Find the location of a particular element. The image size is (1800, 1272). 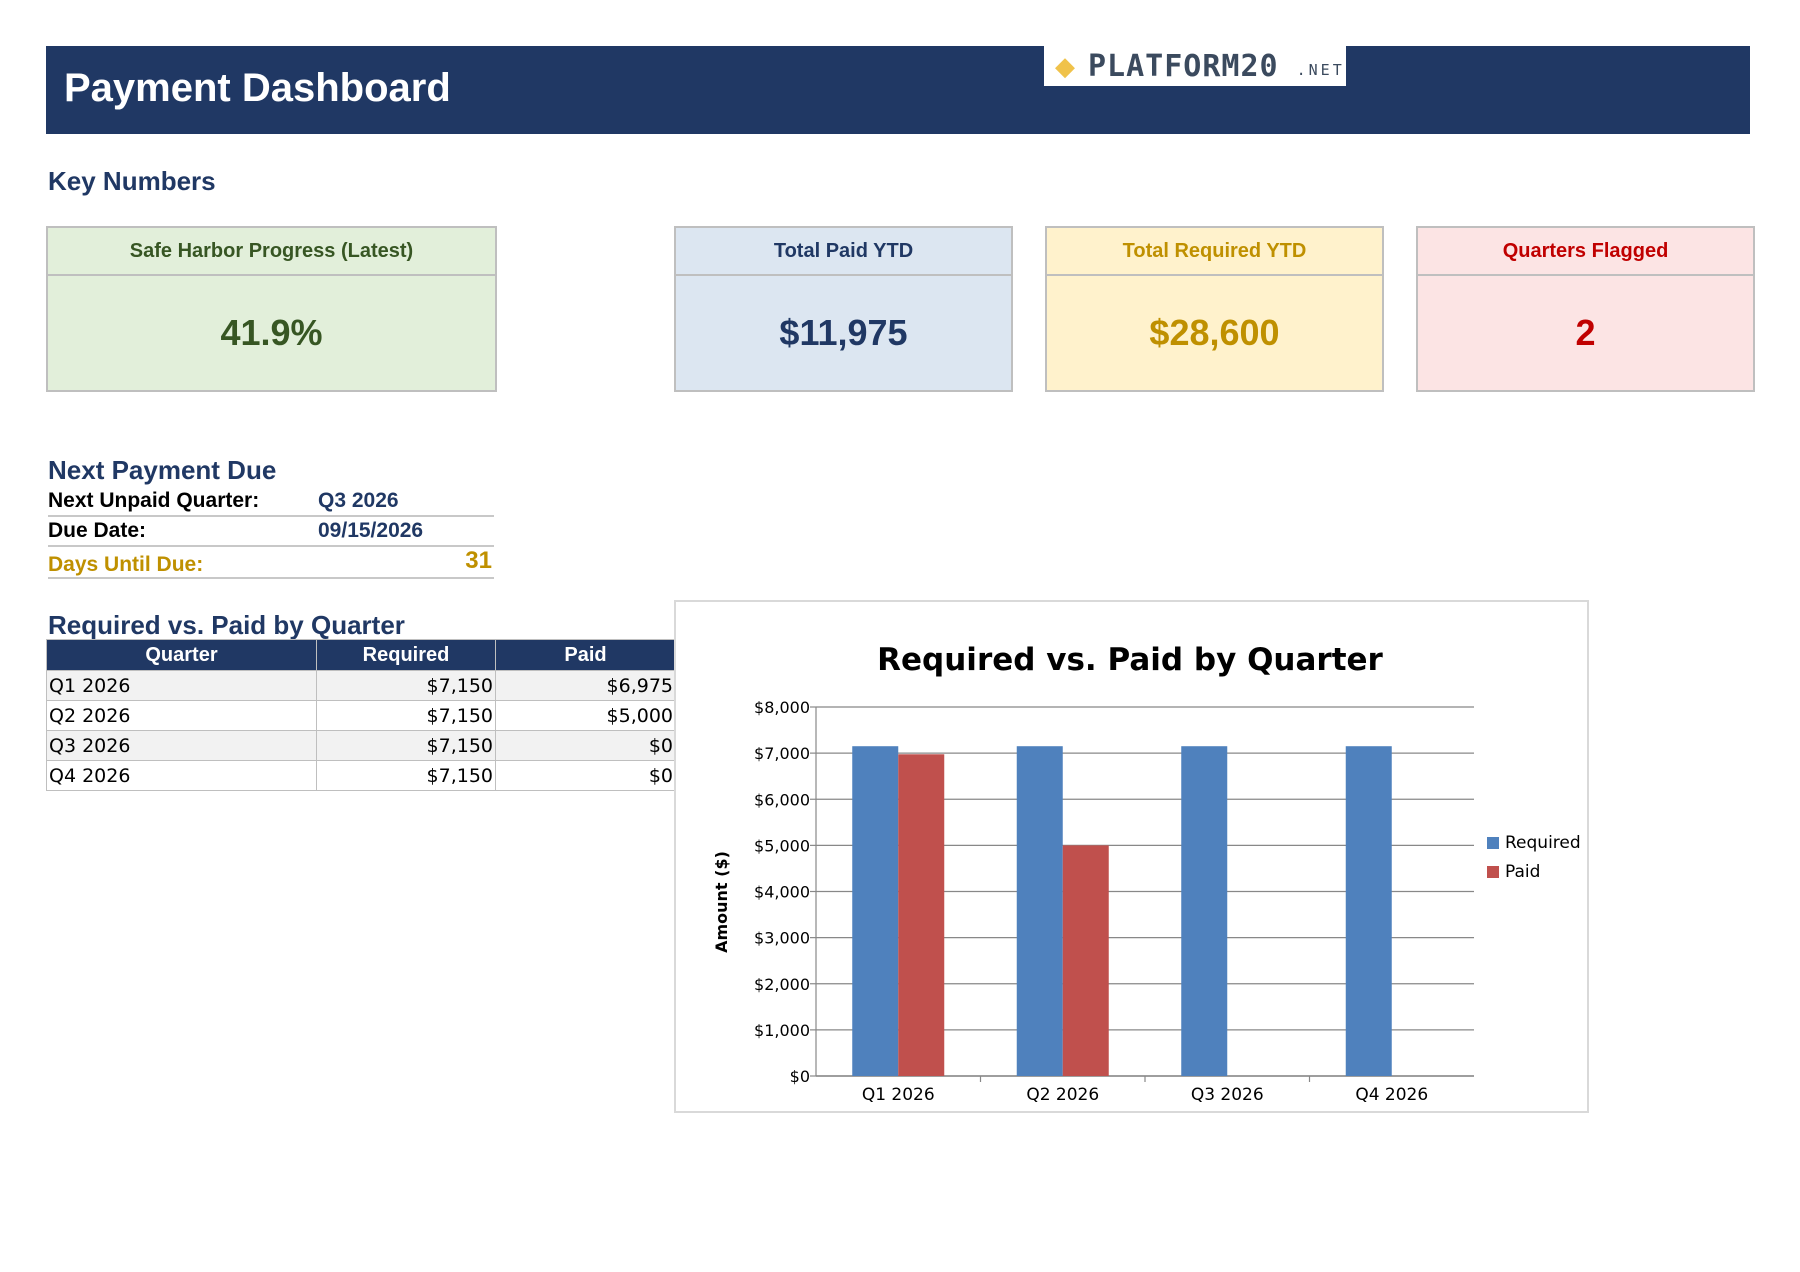

y-tick-label: $6,000 is located at coordinates (782, 799).